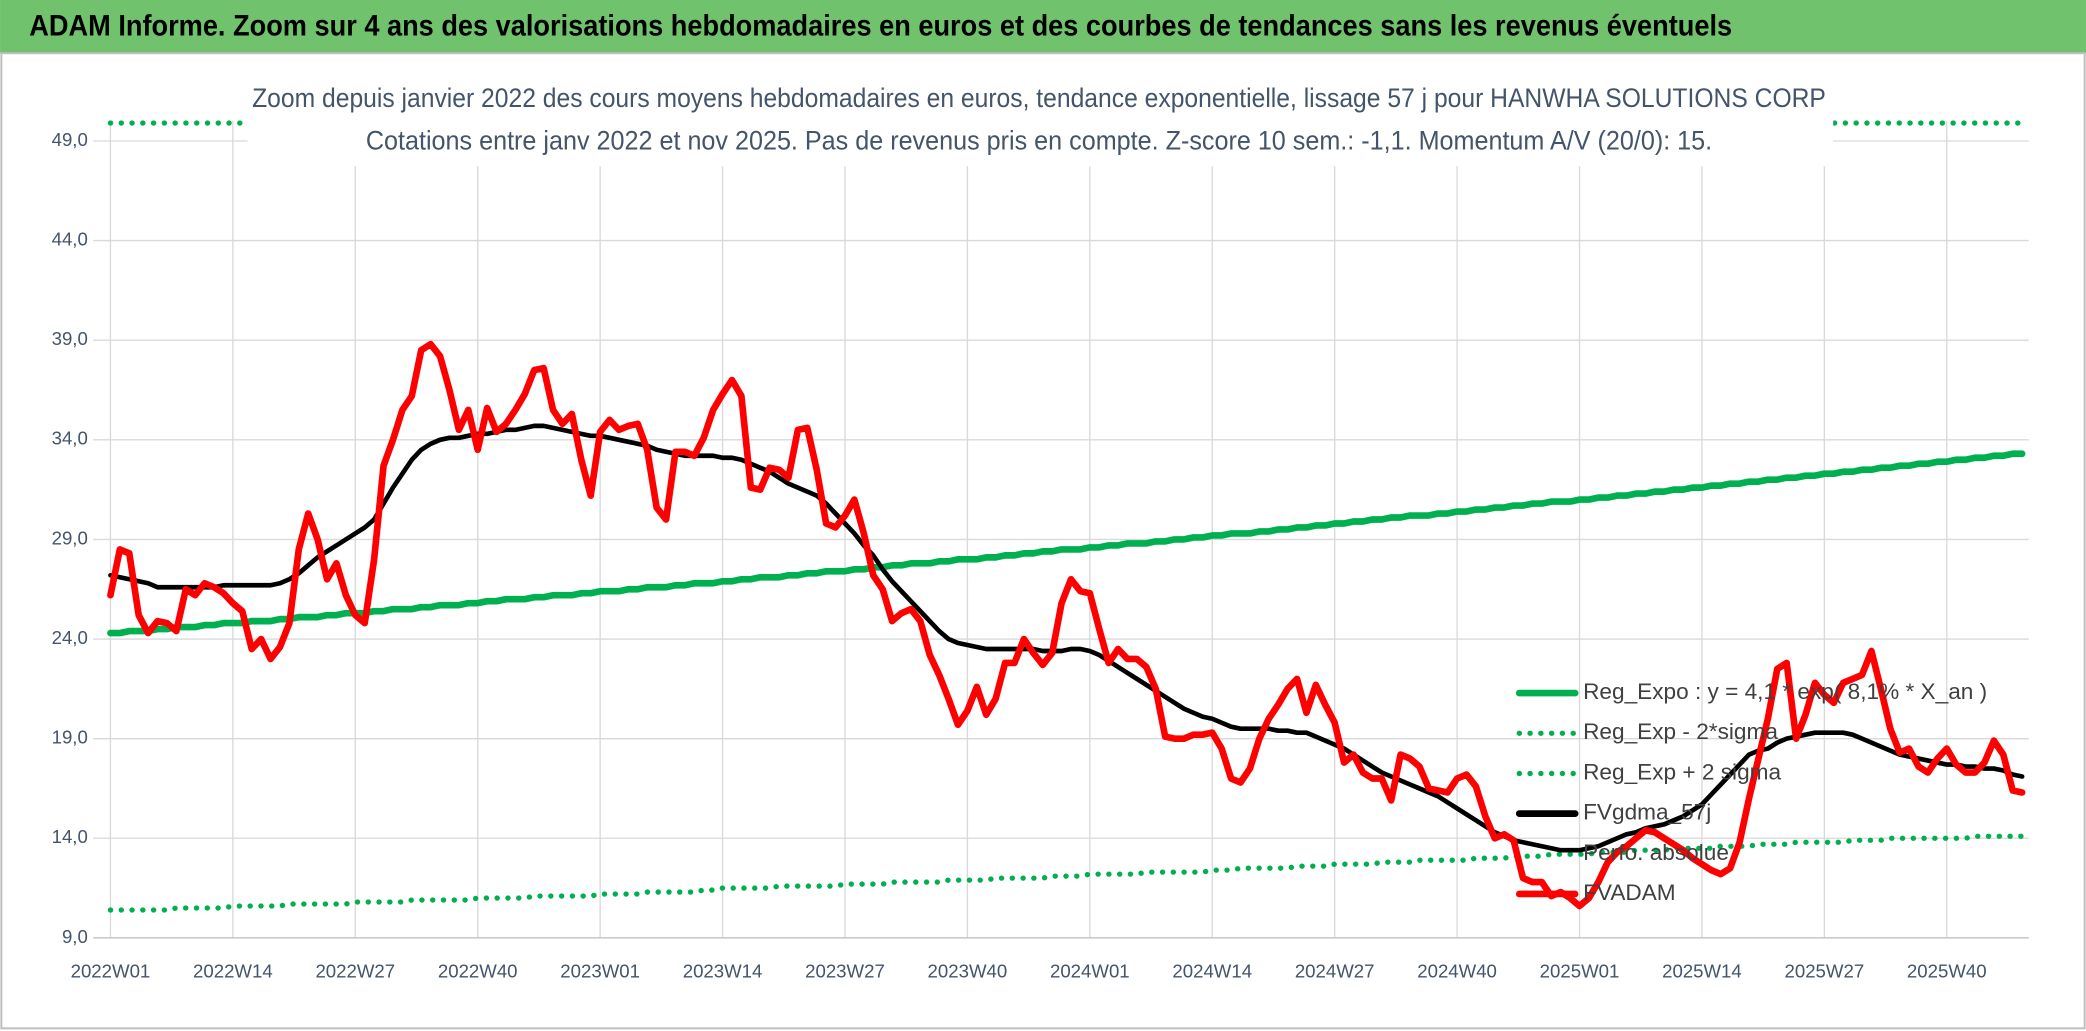 The image size is (2086, 1031). I want to click on y-tick-label: 29,0, so click(70, 537).